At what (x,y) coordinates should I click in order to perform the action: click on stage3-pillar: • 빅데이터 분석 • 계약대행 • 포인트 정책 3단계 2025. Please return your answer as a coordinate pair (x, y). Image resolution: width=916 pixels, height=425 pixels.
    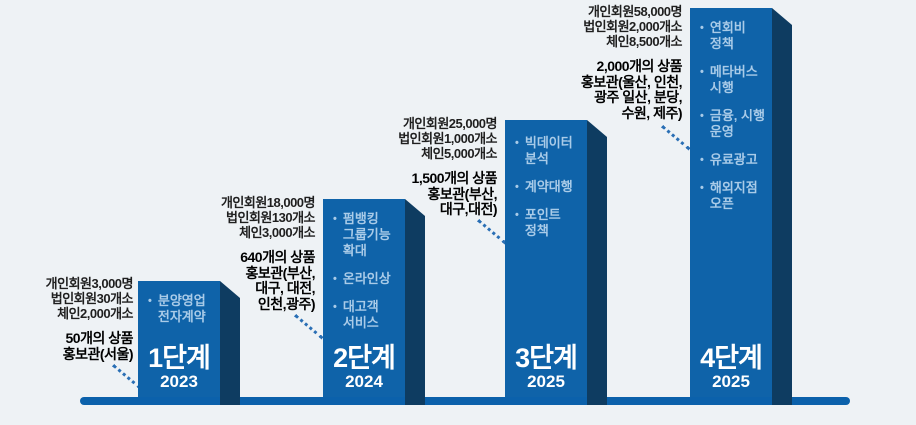
    Looking at the image, I should click on (546, 258).